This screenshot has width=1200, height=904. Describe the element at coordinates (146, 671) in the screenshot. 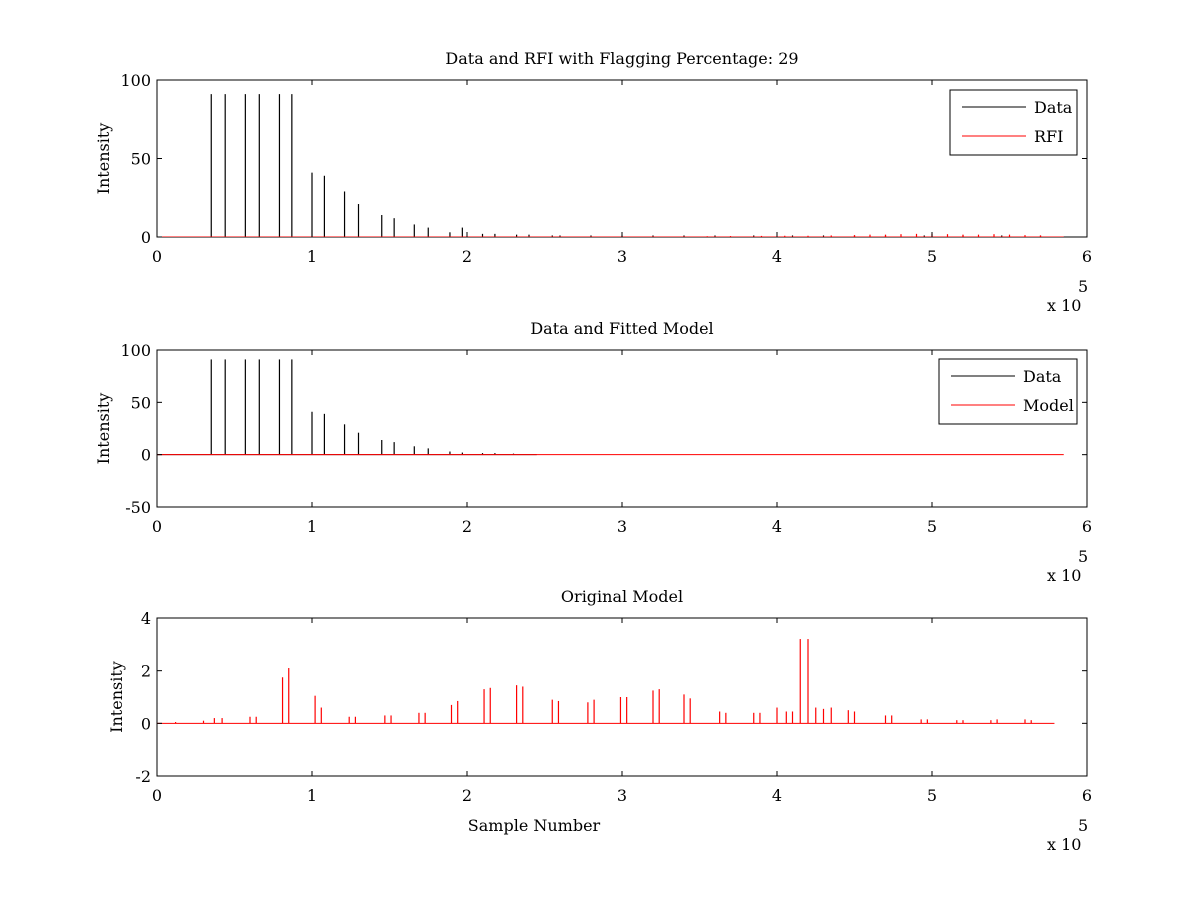

I see `y-tick-label: 2` at that location.